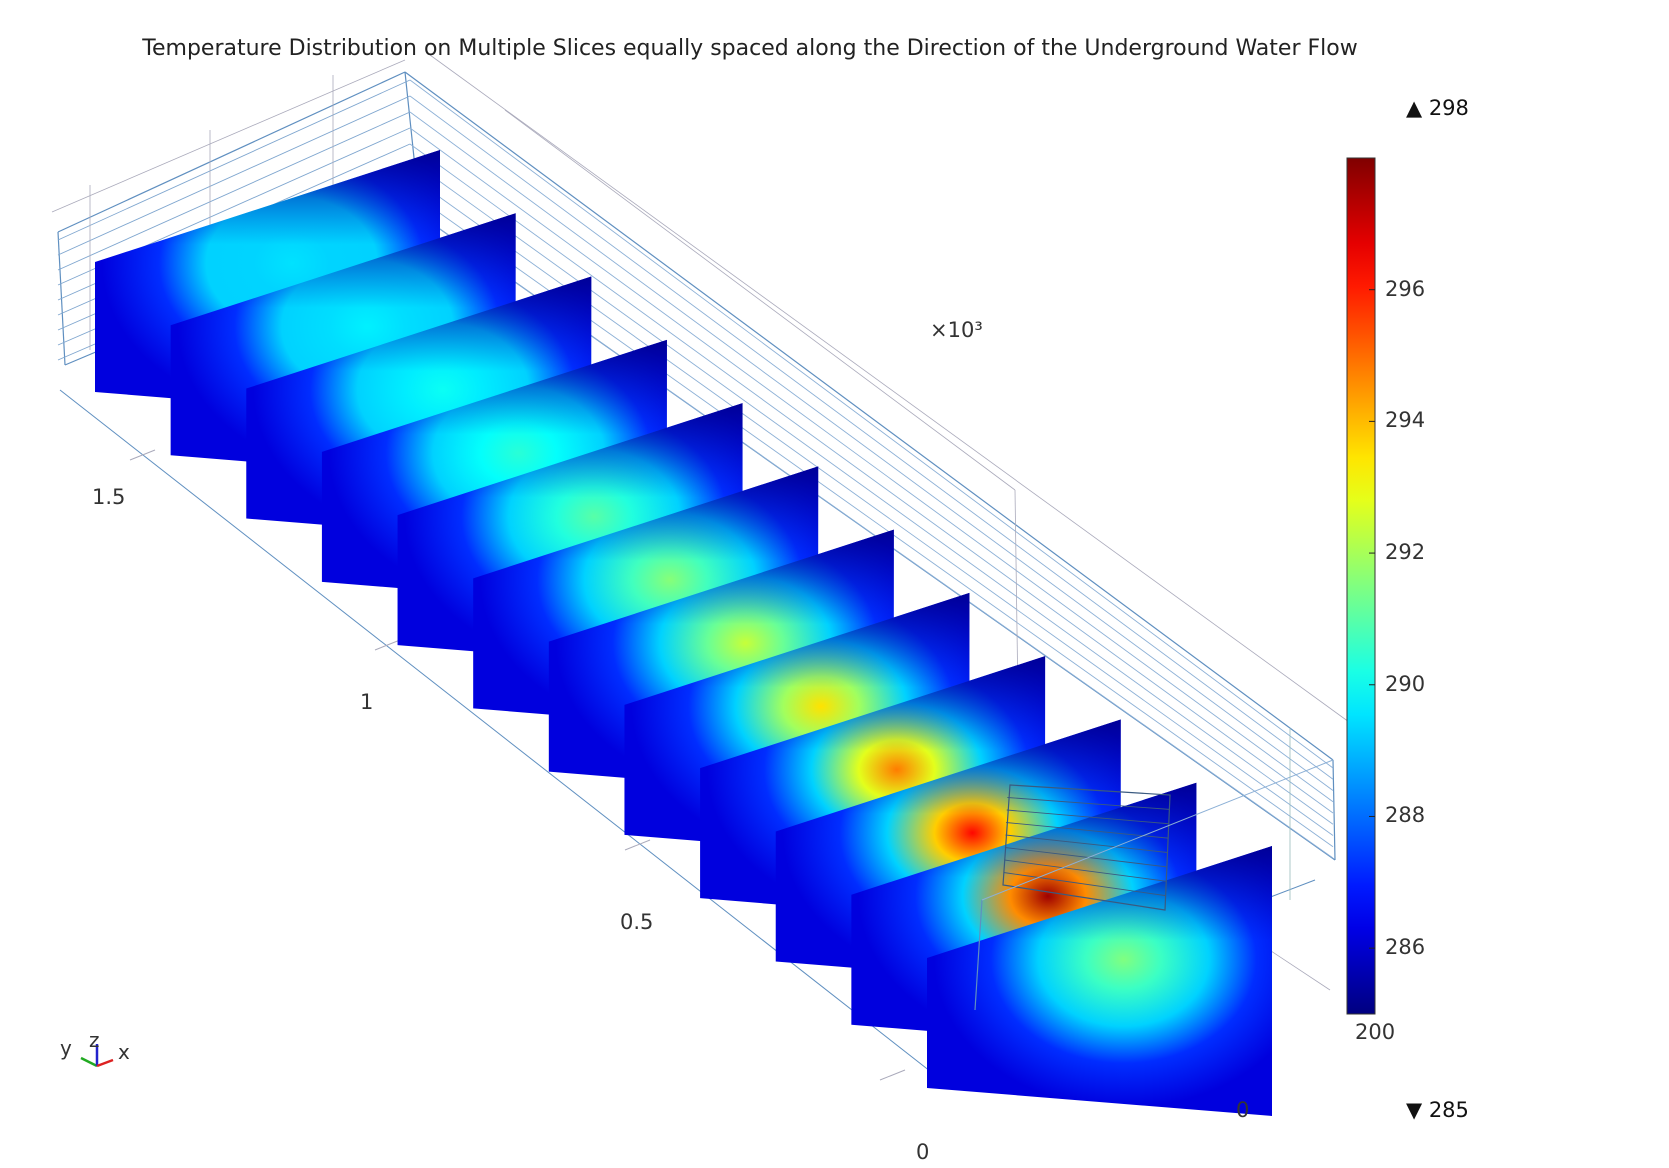  I want to click on axis-triad-icon, so click(97, 1056).